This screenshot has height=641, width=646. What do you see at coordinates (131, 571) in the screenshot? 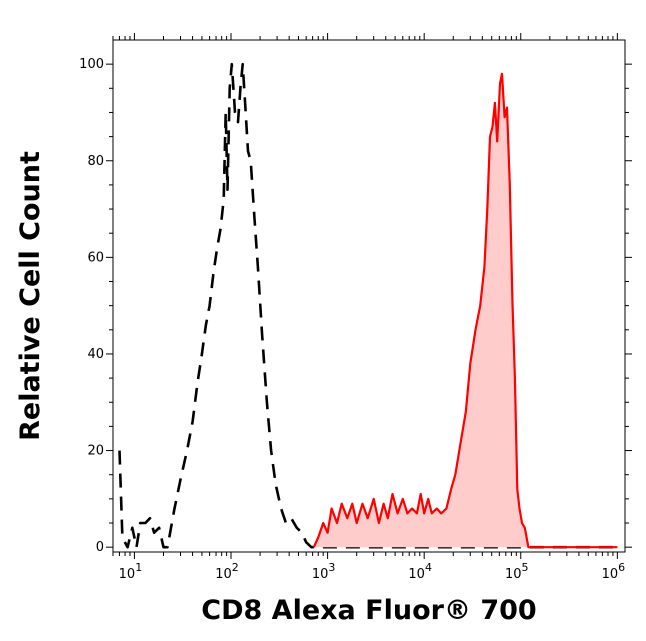
I see `x-tick-label: 10¹` at bounding box center [131, 571].